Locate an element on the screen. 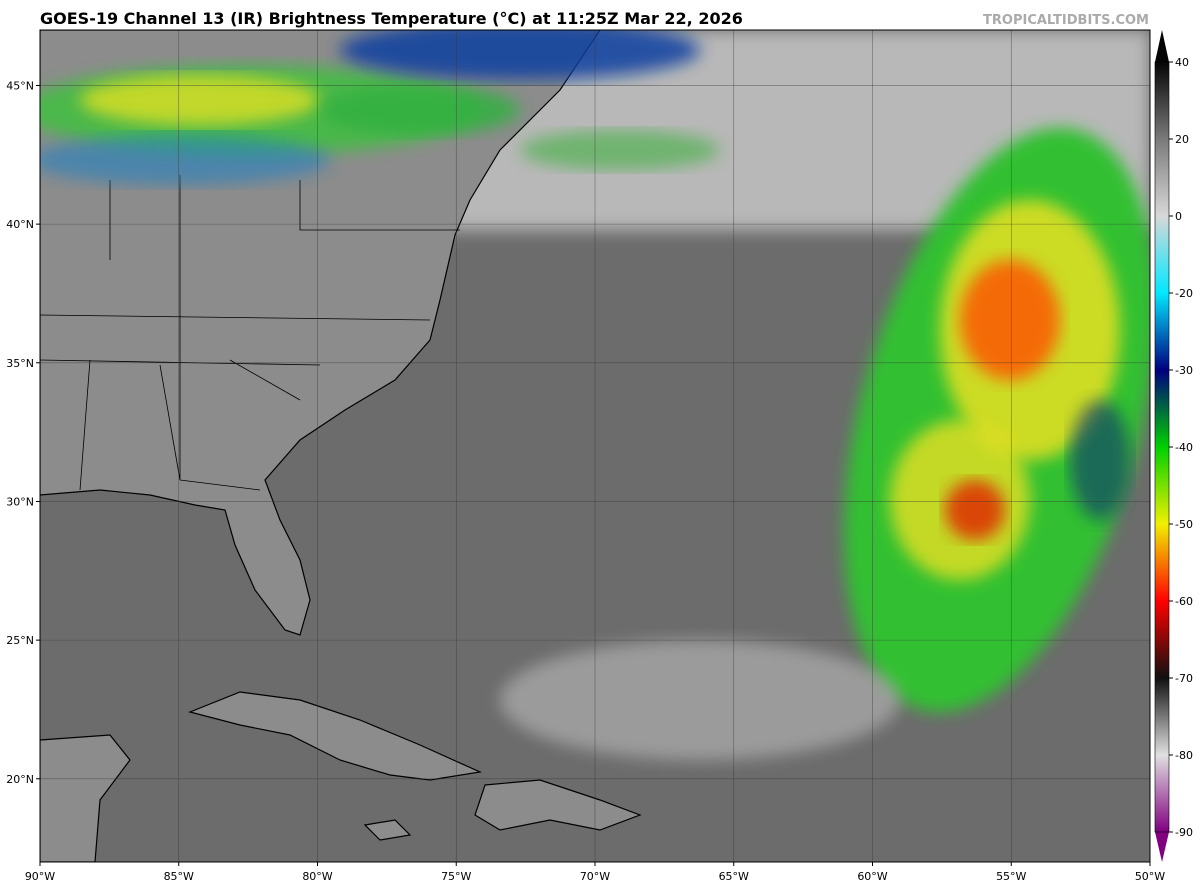 The height and width of the screenshot is (889, 1200). colorbar-body is located at coordinates (1162, 447).